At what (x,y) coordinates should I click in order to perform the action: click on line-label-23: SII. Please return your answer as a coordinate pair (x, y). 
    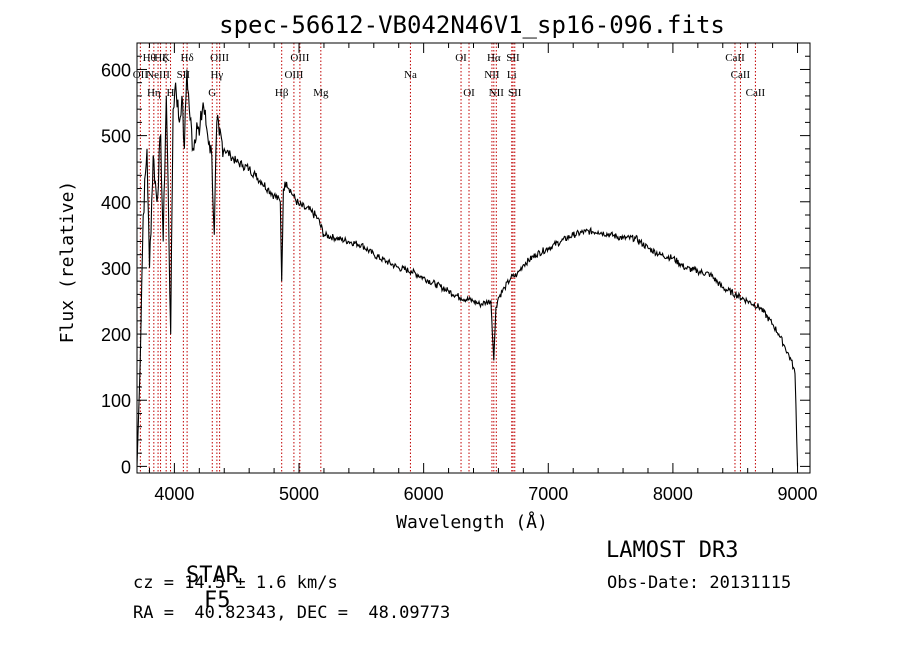
    Looking at the image, I should click on (513, 58).